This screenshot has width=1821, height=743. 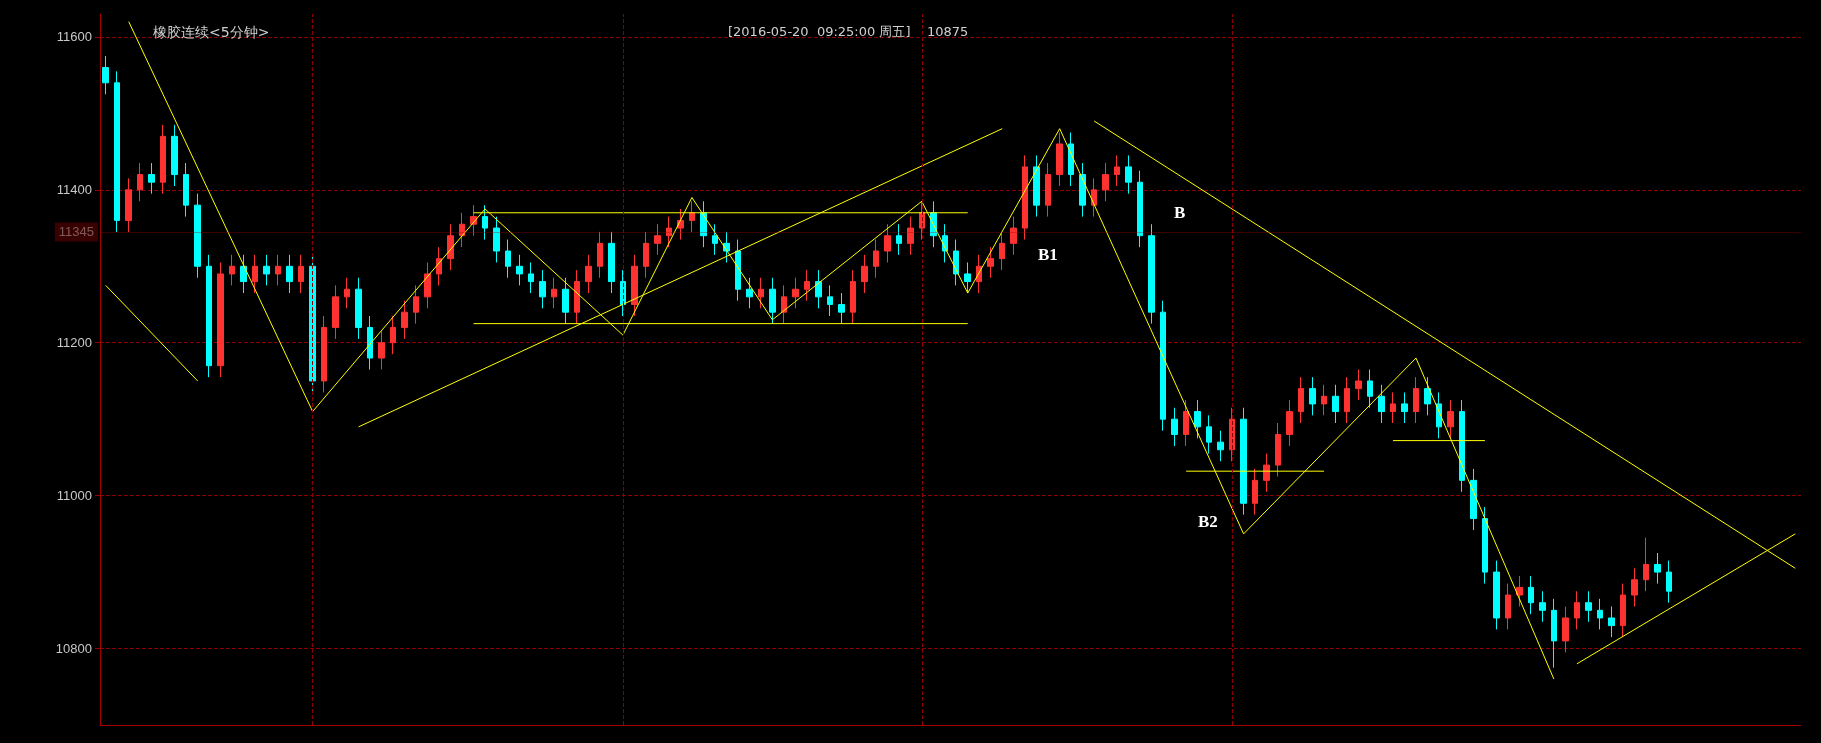 What do you see at coordinates (74, 190) in the screenshot?
I see `y-tick-label: 11400` at bounding box center [74, 190].